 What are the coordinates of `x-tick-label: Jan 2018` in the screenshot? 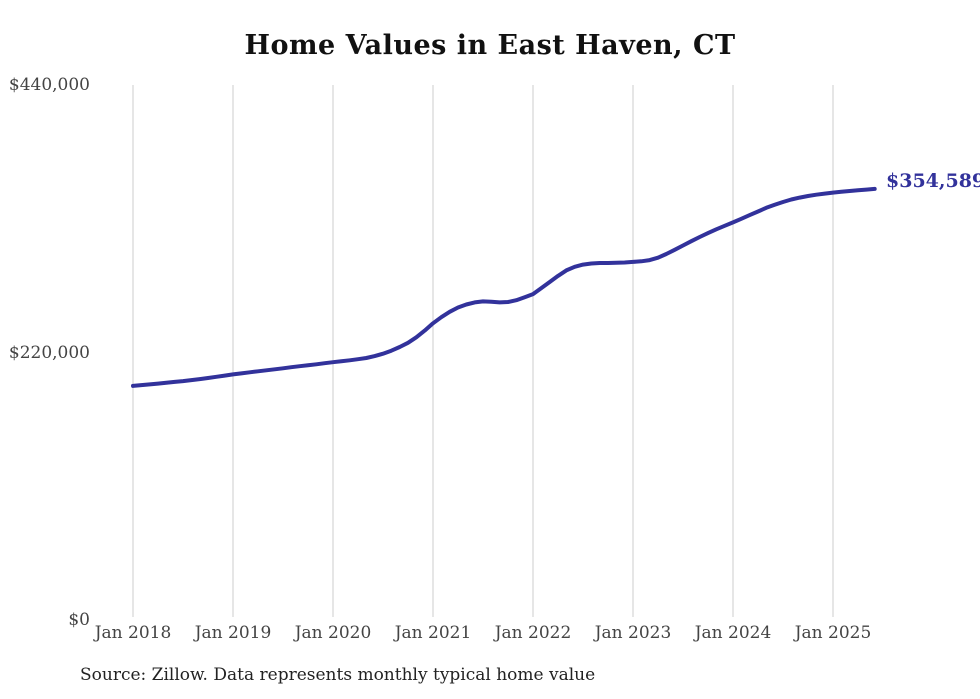 It's located at (133, 633).